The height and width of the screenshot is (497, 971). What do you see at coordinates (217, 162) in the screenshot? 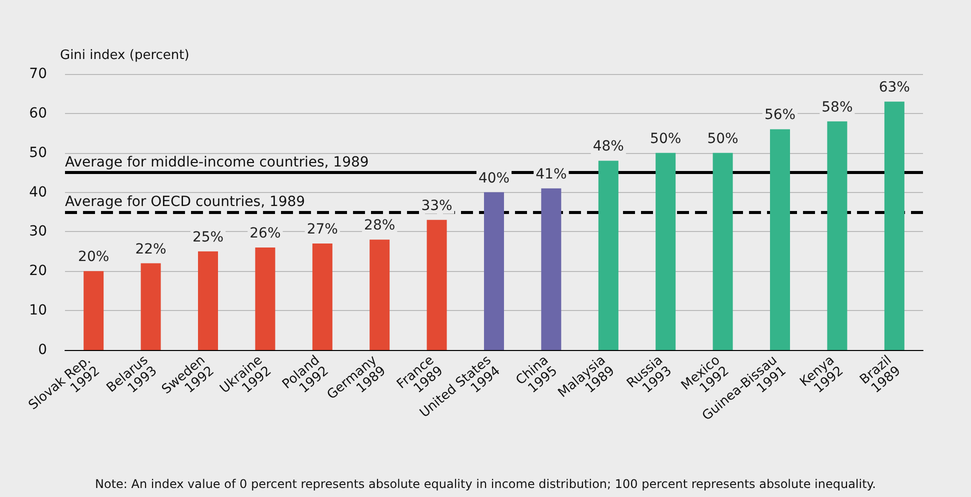
I see `ref-line-label: Average for middle-income countries, 1989` at bounding box center [217, 162].